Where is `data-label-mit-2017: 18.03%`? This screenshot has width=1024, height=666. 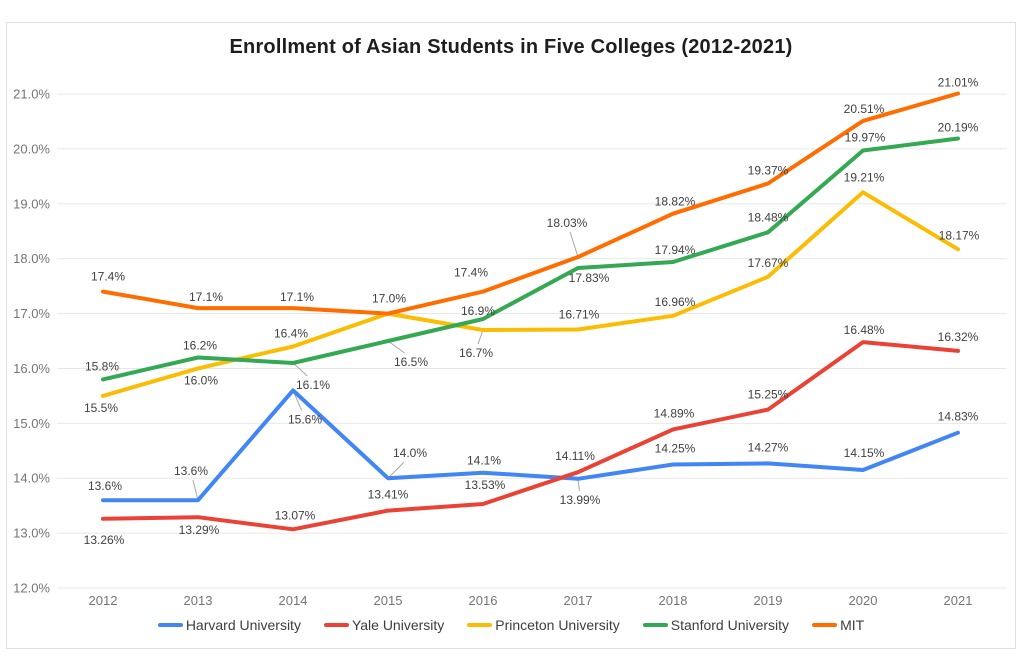
data-label-mit-2017: 18.03% is located at coordinates (567, 223).